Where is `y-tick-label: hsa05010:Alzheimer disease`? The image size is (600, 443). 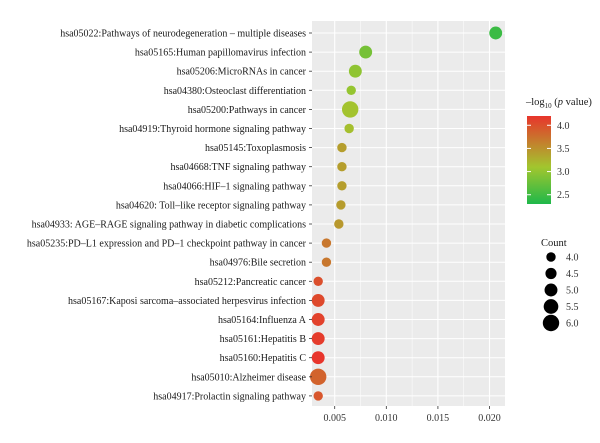 y-tick-label: hsa05010:Alzheimer disease is located at coordinates (248, 377).